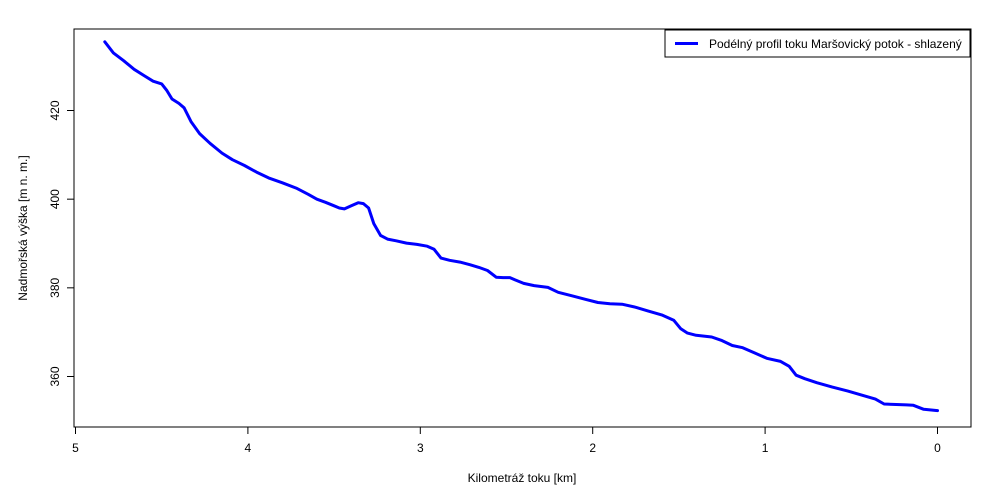 This screenshot has width=1000, height=500. What do you see at coordinates (55, 376) in the screenshot?
I see `y-tick-label: 360` at bounding box center [55, 376].